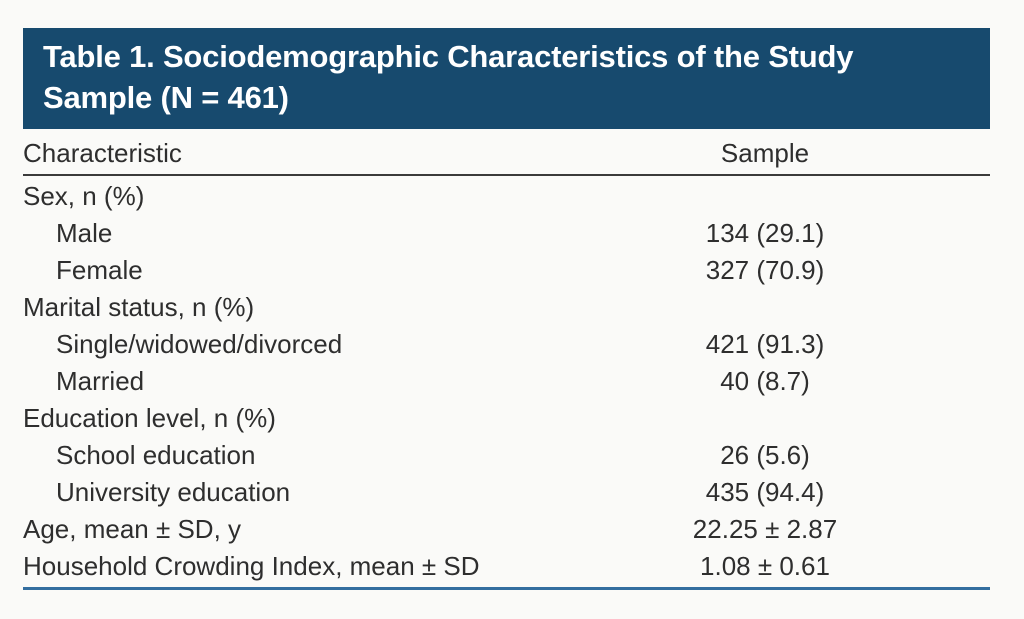 The image size is (1024, 619). Describe the element at coordinates (506, 588) in the screenshot. I see `bottom-rule` at that location.